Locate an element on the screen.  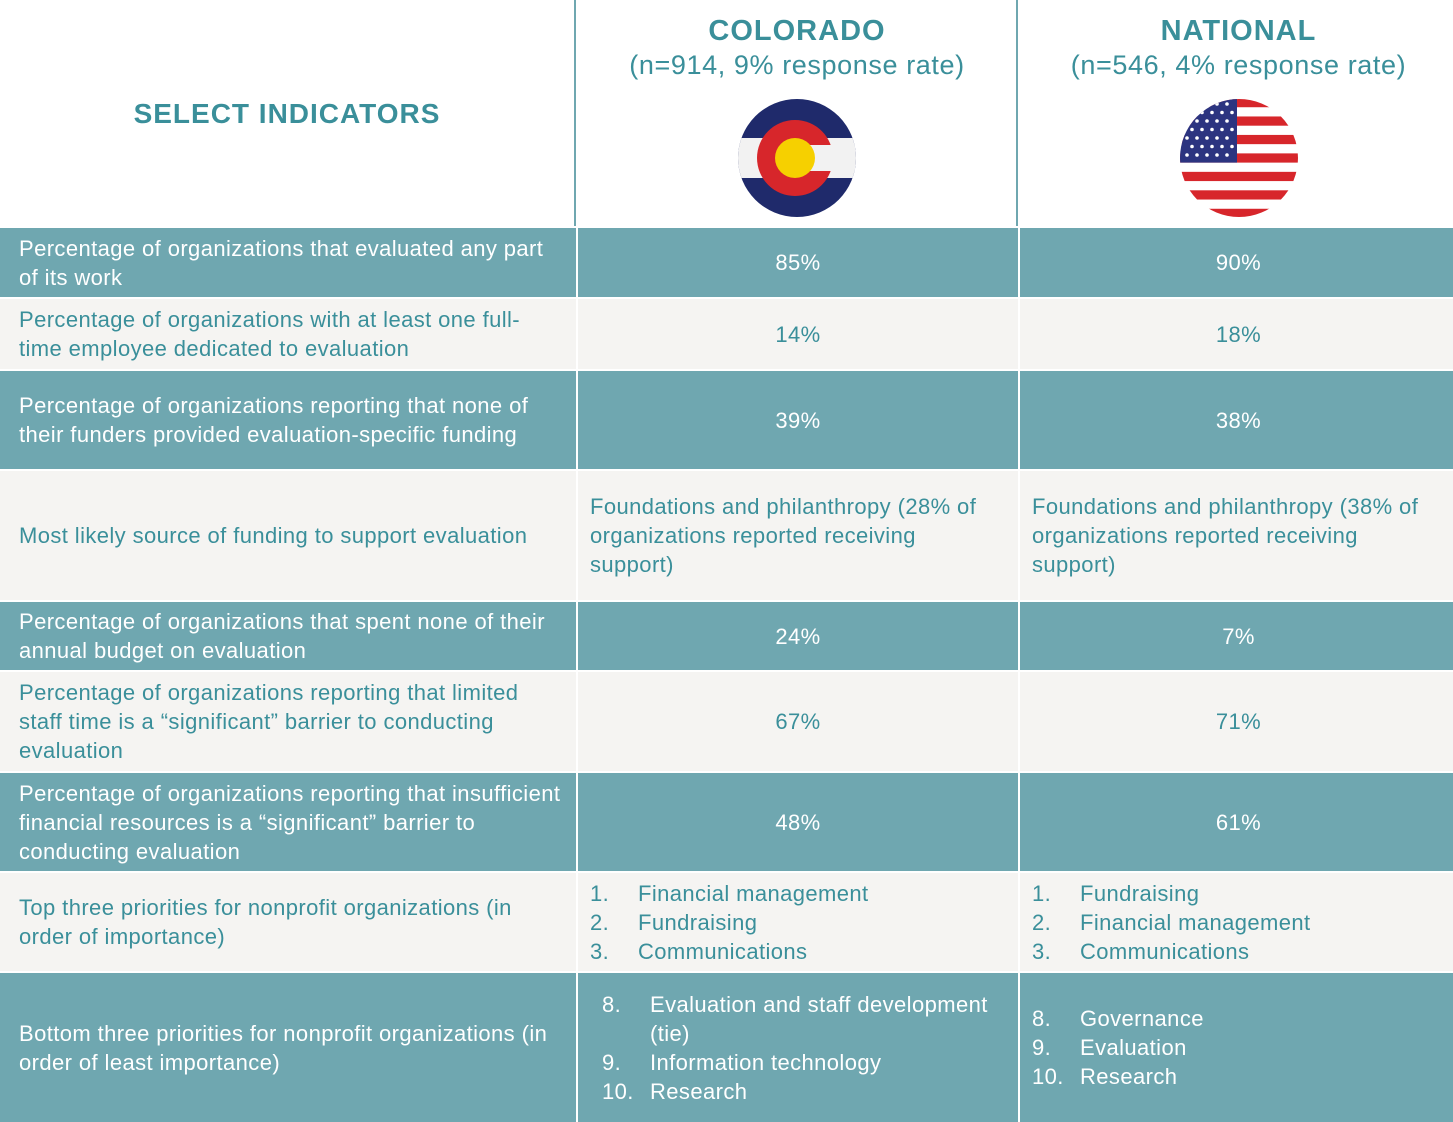
value-cell: 7% is located at coordinates (1236, 636).